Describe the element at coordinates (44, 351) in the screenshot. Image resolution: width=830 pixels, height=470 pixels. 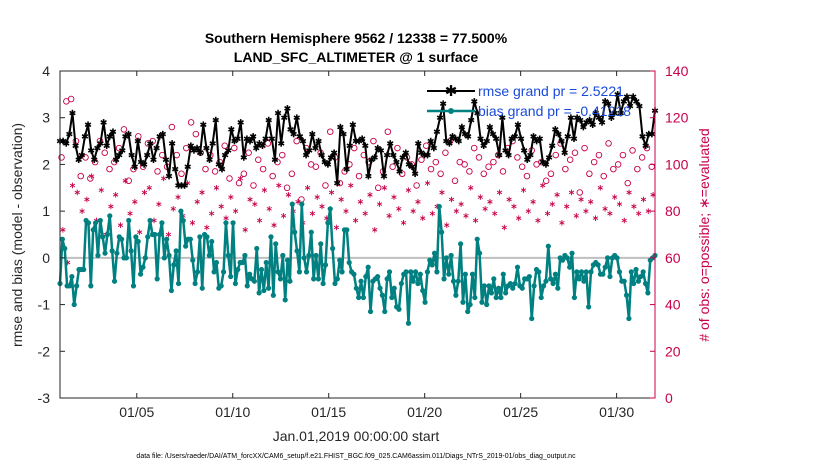
I see `y-tick-left-label: -2` at that location.